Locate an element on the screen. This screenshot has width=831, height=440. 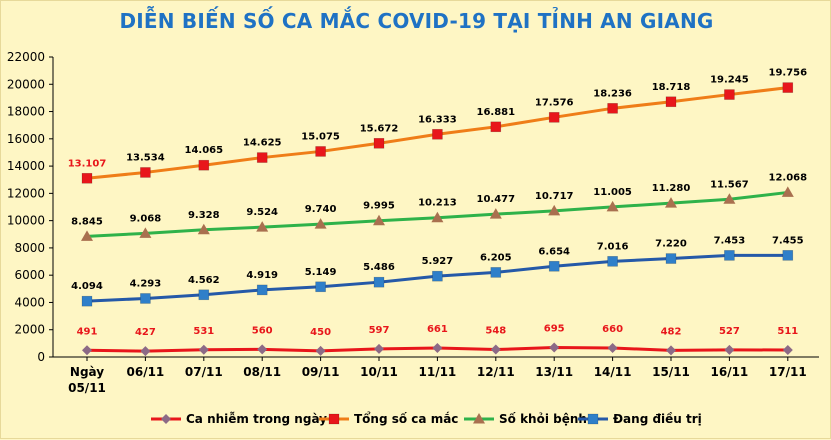
data-label: 4.919 is located at coordinates (262, 275).